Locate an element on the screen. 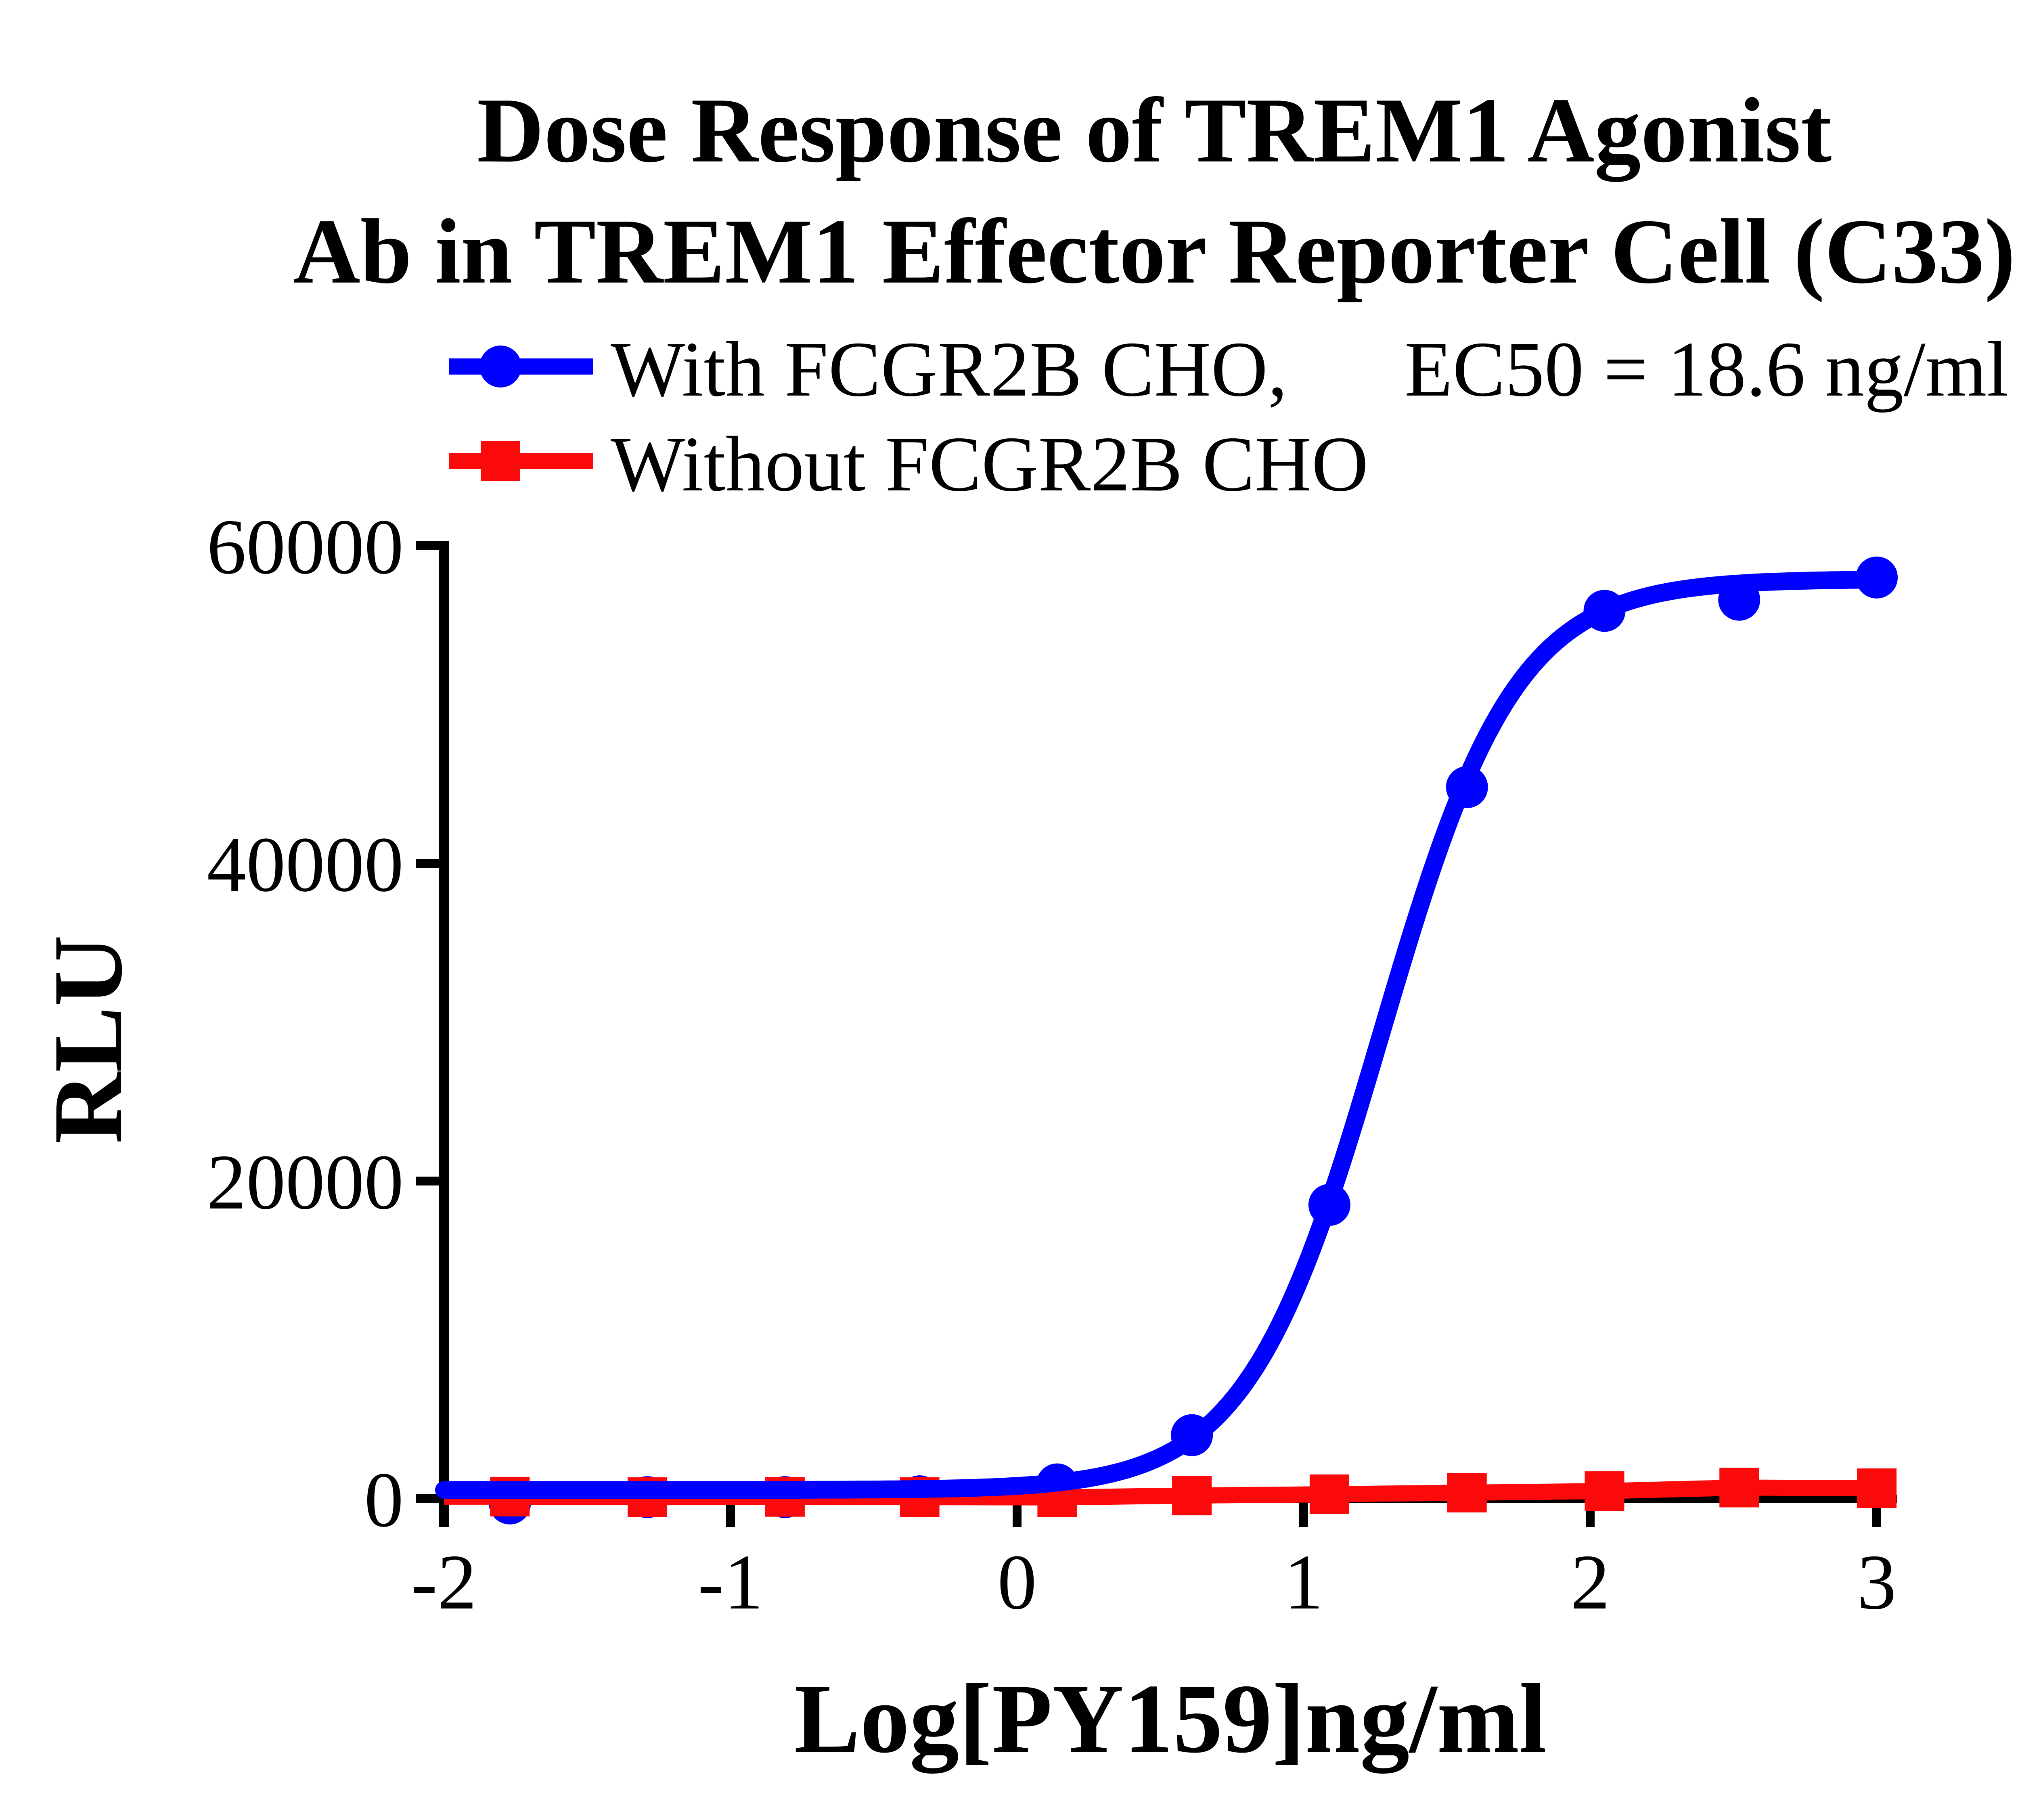 This screenshot has width=2018, height=1820. x-tick-label: -1 is located at coordinates (730, 1582).